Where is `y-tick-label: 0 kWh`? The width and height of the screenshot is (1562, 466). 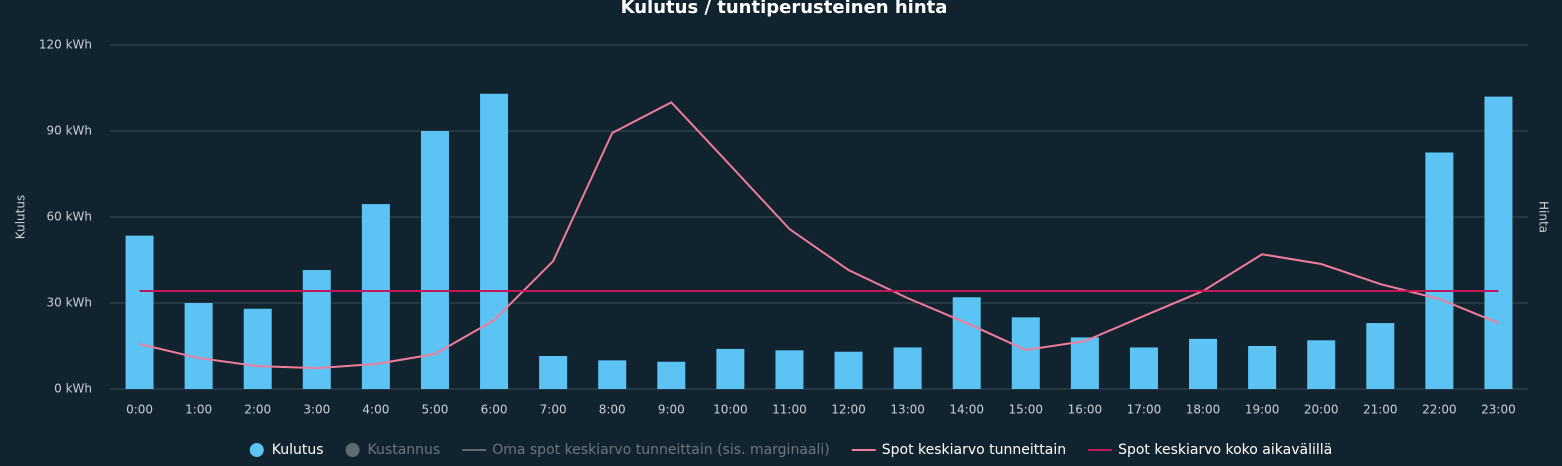 y-tick-label: 0 kWh is located at coordinates (73, 389).